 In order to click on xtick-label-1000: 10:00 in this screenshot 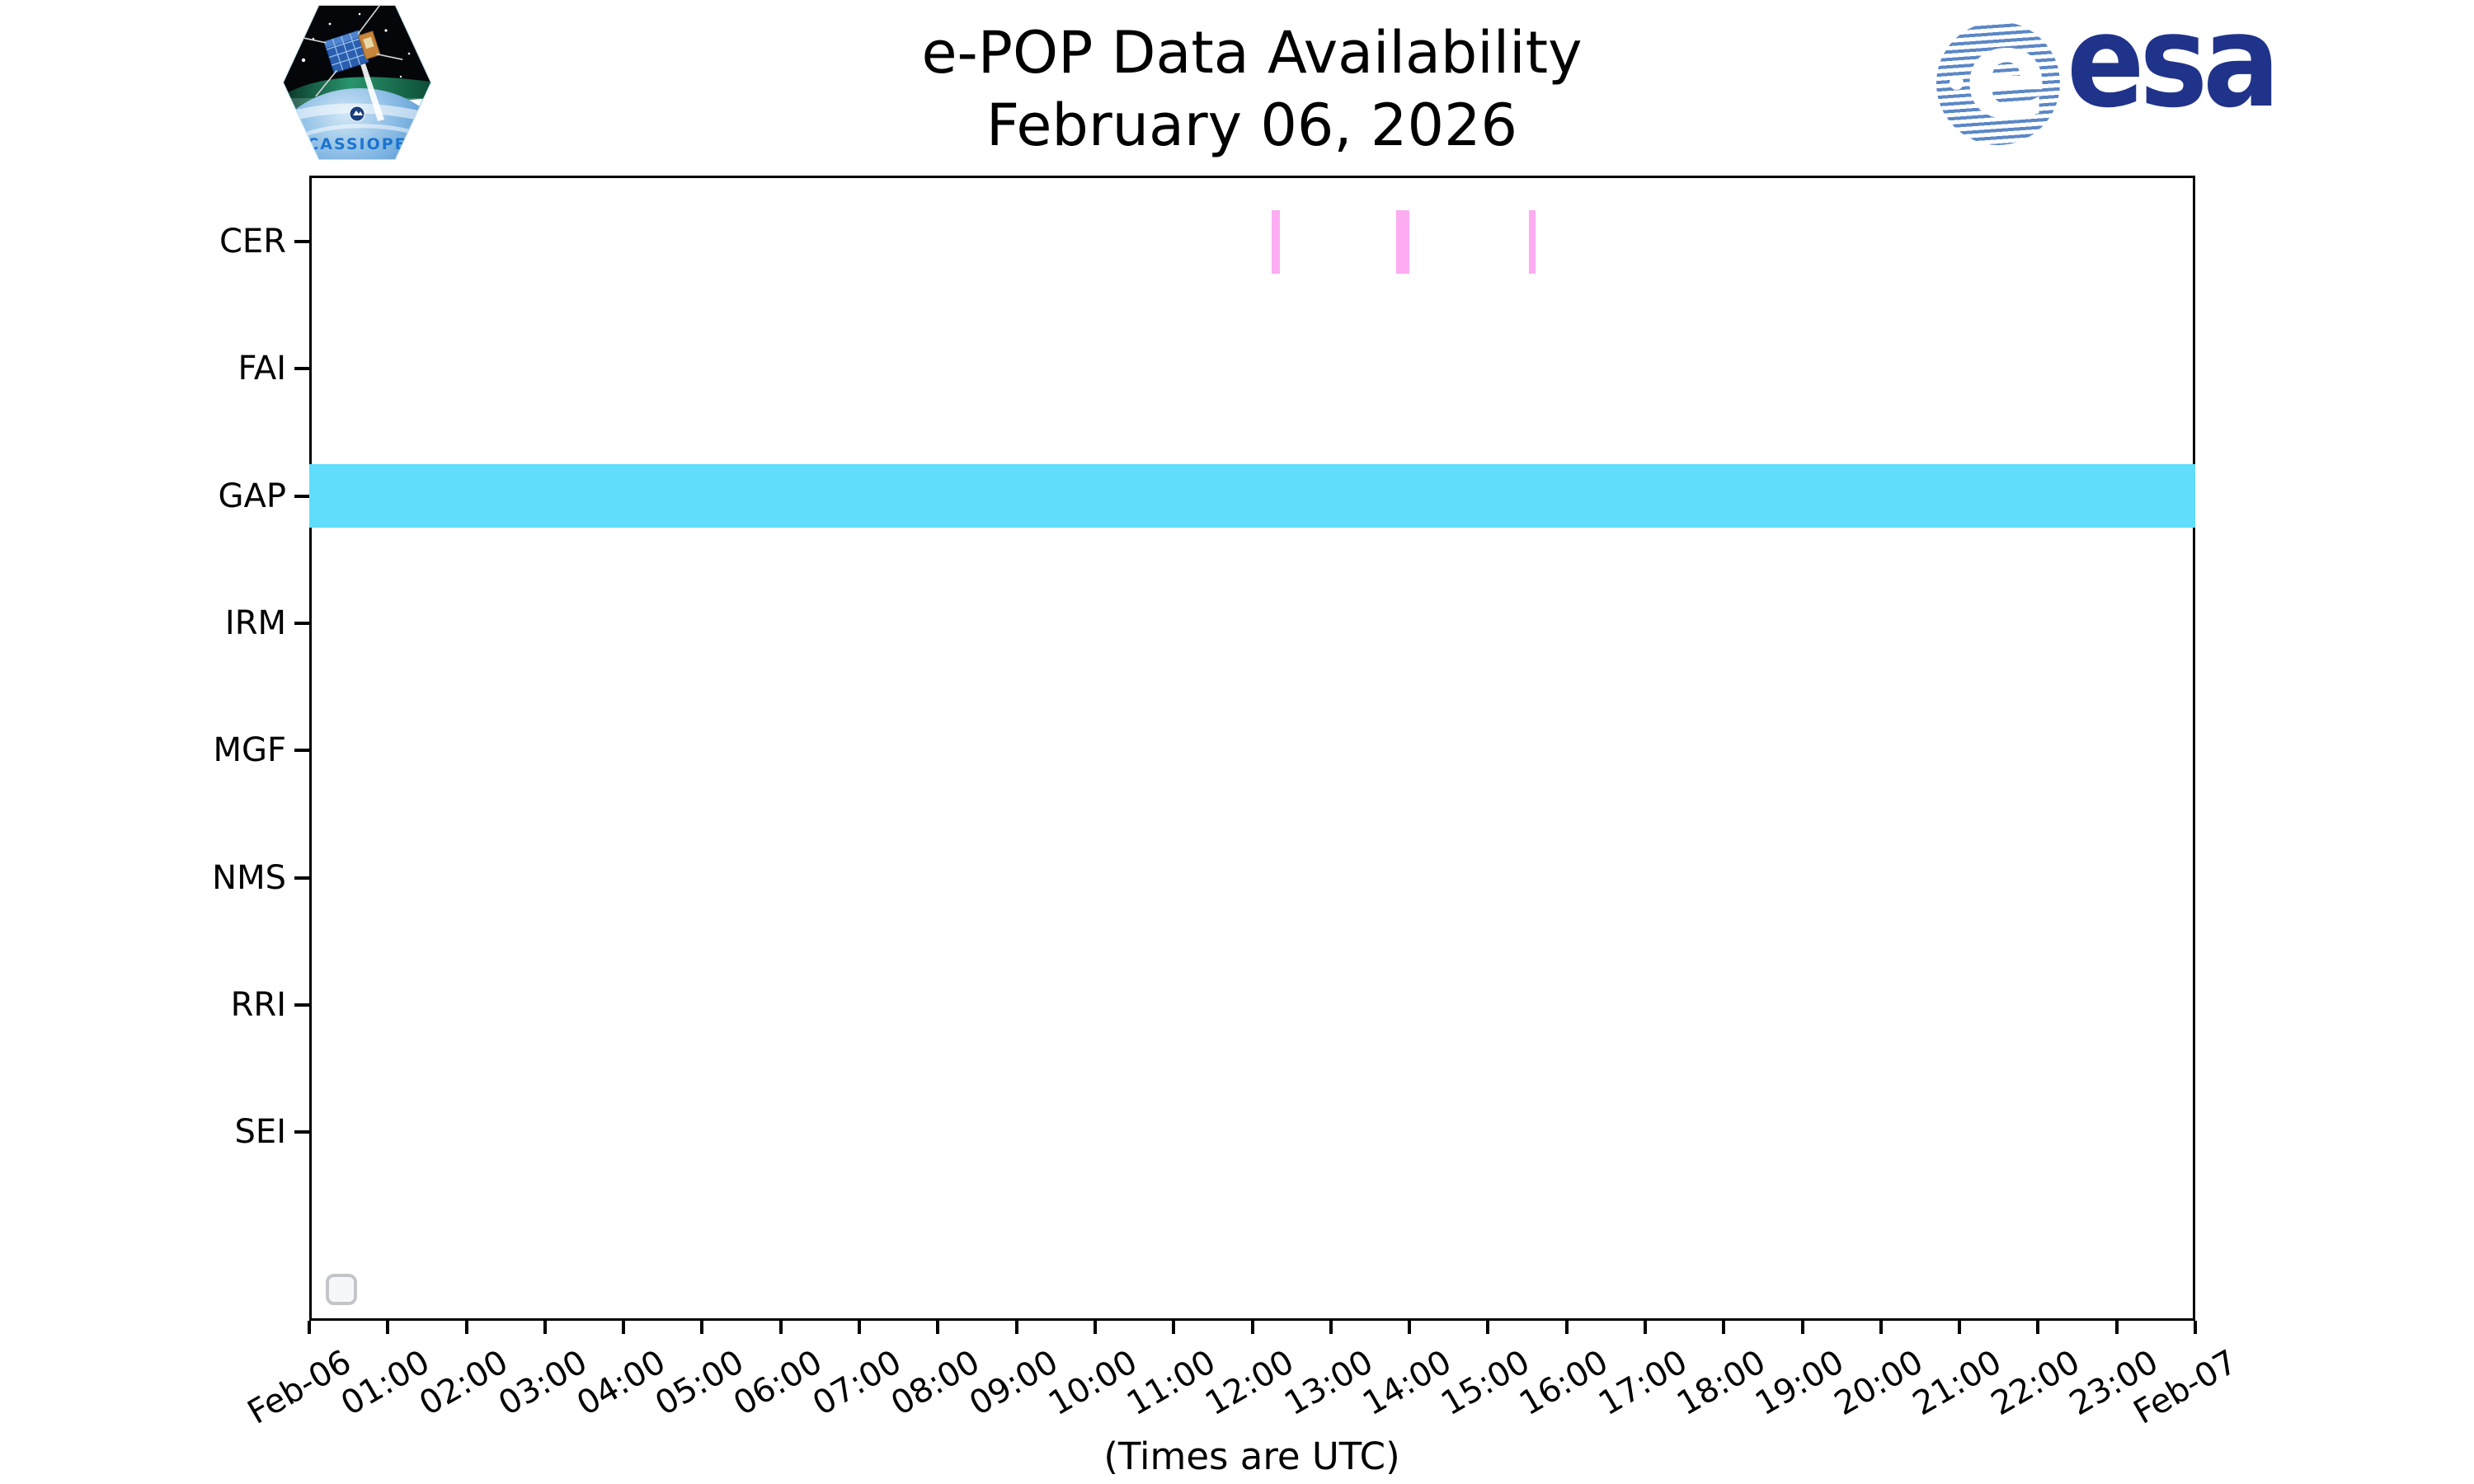, I will do `click(1093, 1383)`.